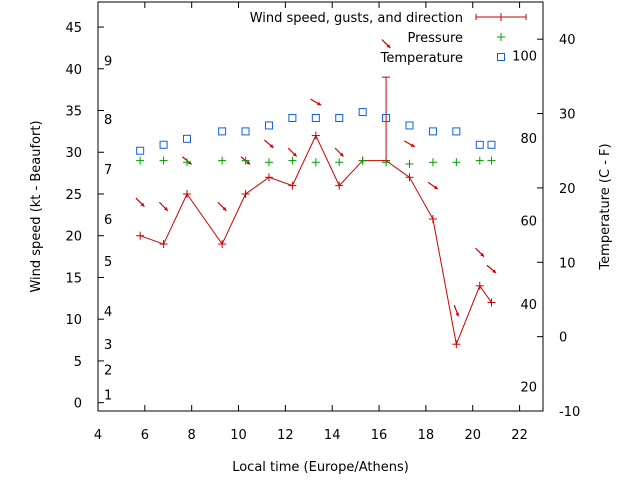 This screenshot has width=640, height=480. Describe the element at coordinates (524, 57) in the screenshot. I see `fahrenheit-label: 100` at that location.